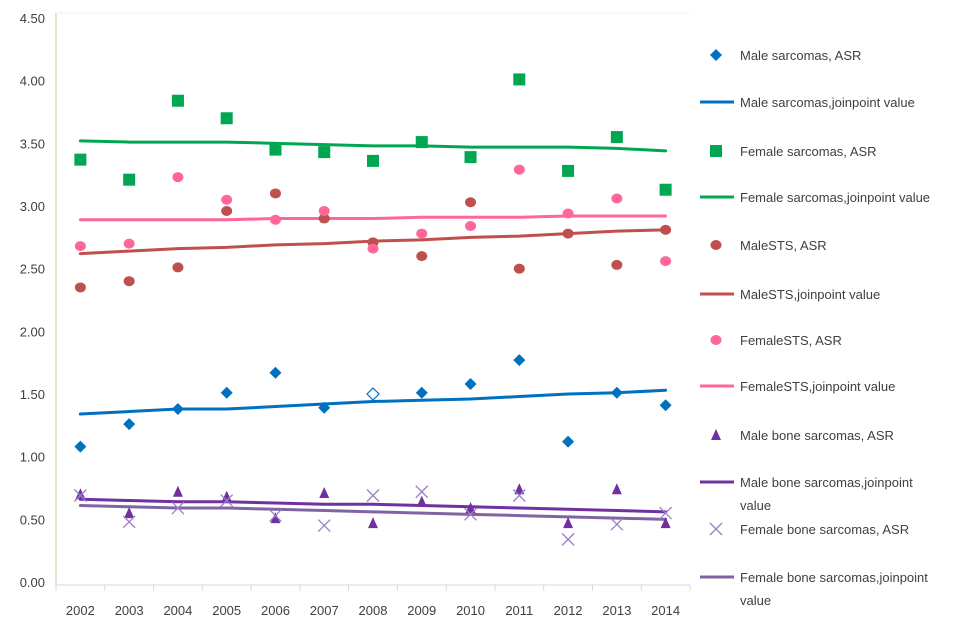  I want to click on x-tick-label: 2010, so click(470, 610).